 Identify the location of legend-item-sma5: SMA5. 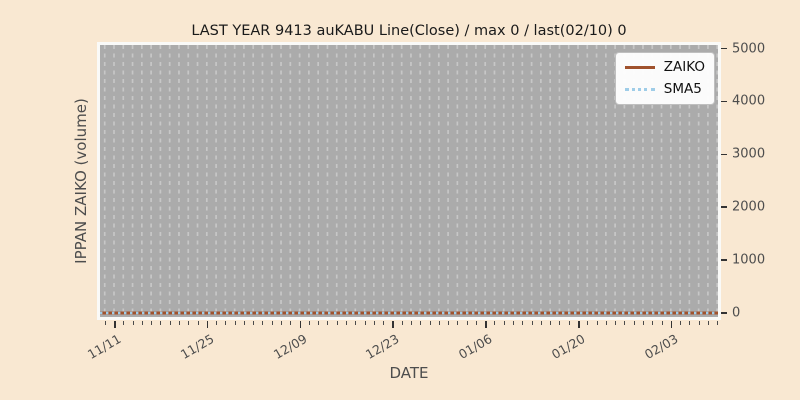
(664, 88).